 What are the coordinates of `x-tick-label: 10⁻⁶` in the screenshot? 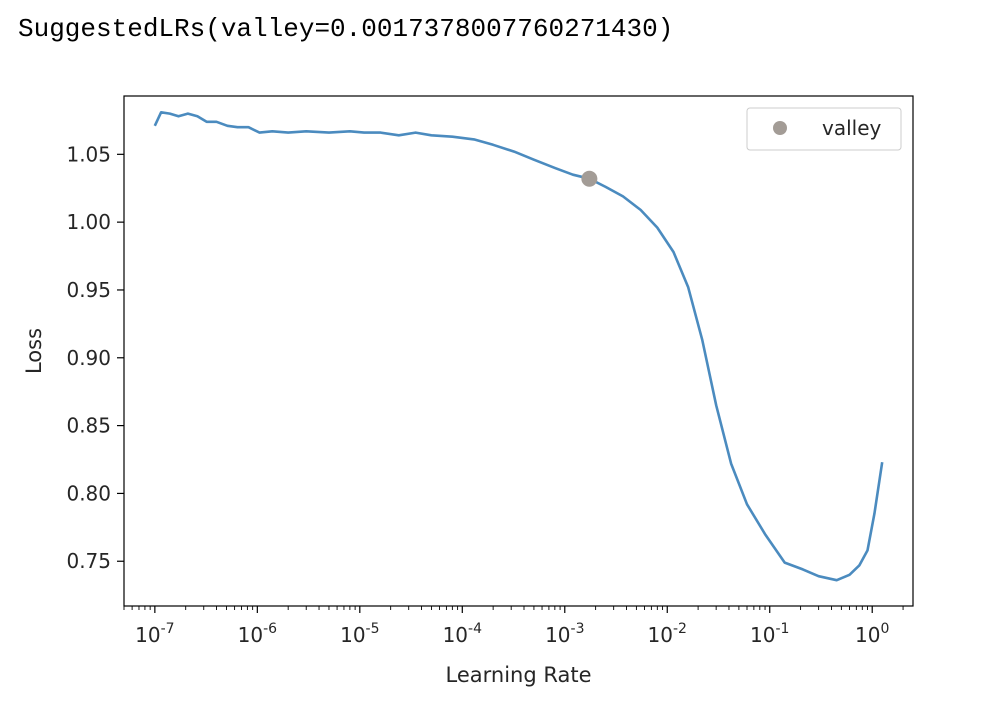 It's located at (258, 634).